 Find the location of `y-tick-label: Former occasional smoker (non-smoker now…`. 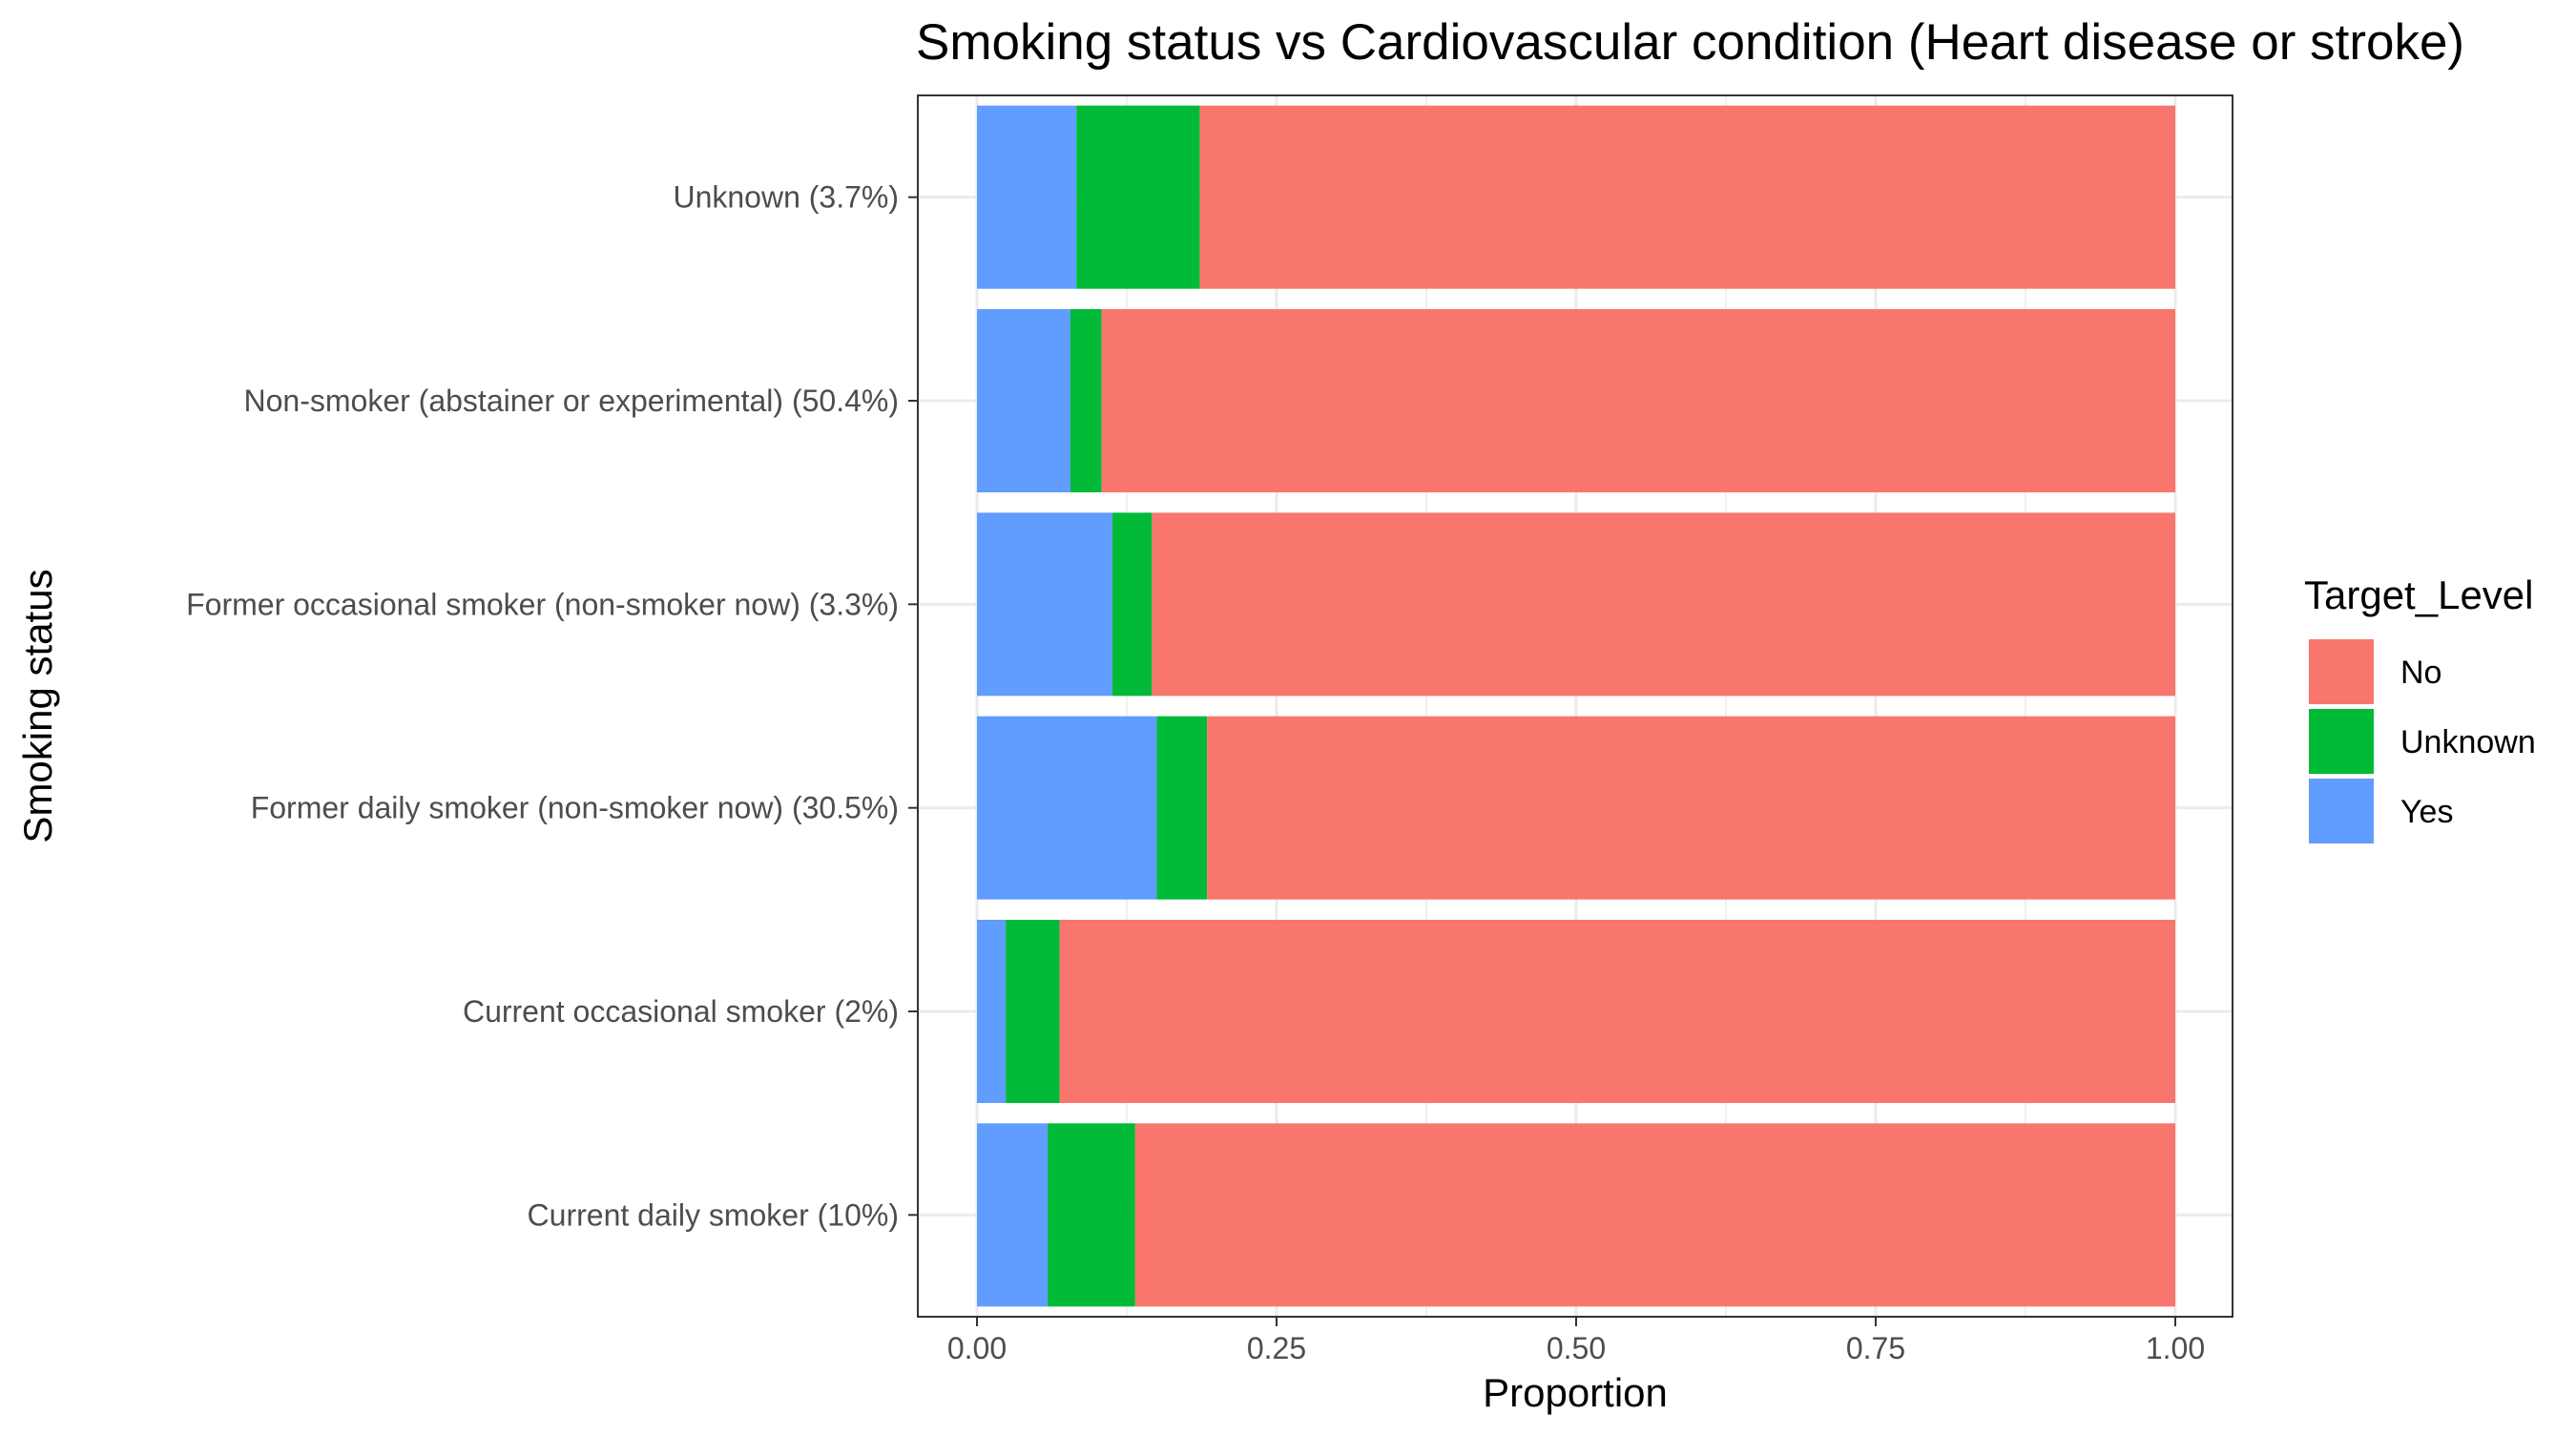

y-tick-label: Former occasional smoker (non-smoker now… is located at coordinates (542, 604).